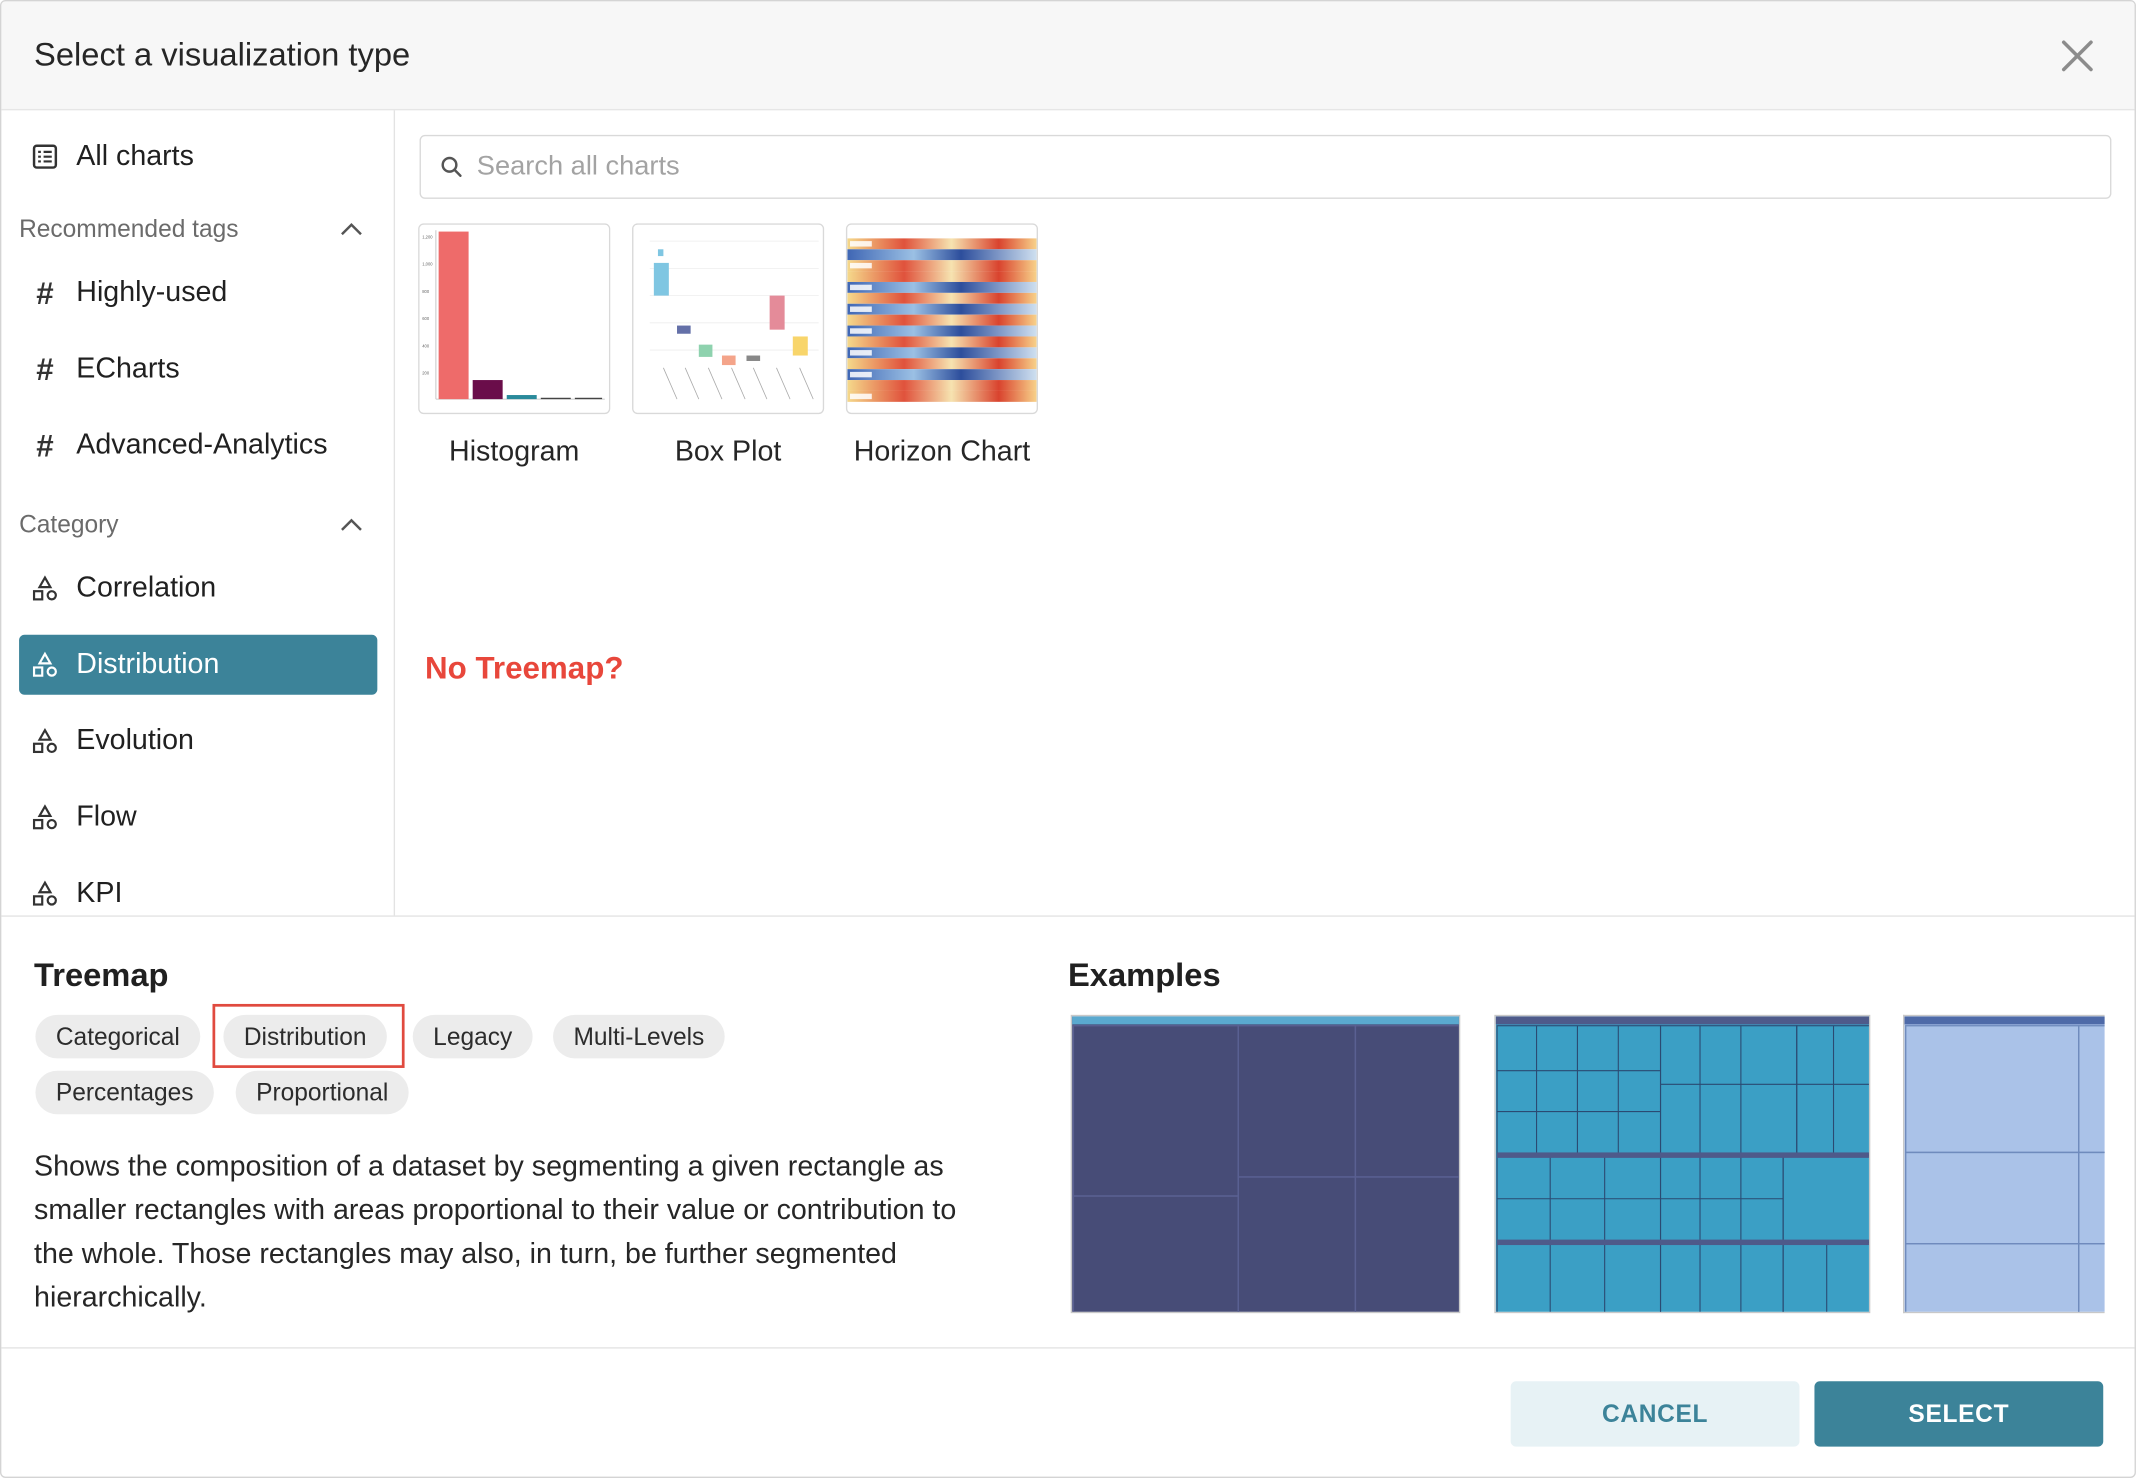 The height and width of the screenshot is (1478, 2136). Describe the element at coordinates (198, 369) in the screenshot. I see `sidebar-item-echarts: # ECharts` at that location.